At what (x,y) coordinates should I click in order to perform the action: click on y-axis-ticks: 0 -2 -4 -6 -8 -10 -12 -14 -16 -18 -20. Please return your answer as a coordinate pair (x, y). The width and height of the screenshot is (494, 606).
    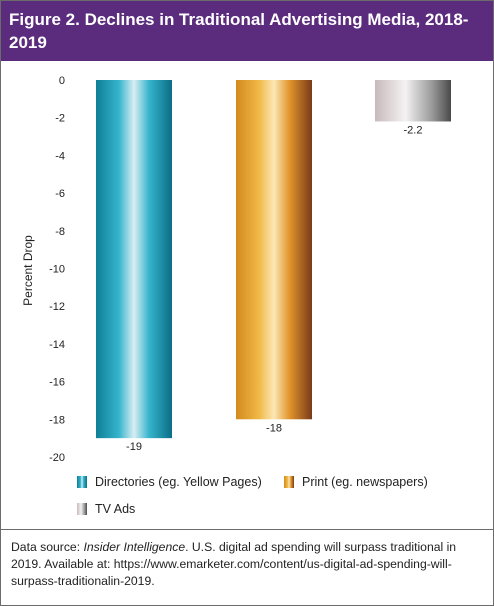
    Looking at the image, I should click on (57, 269).